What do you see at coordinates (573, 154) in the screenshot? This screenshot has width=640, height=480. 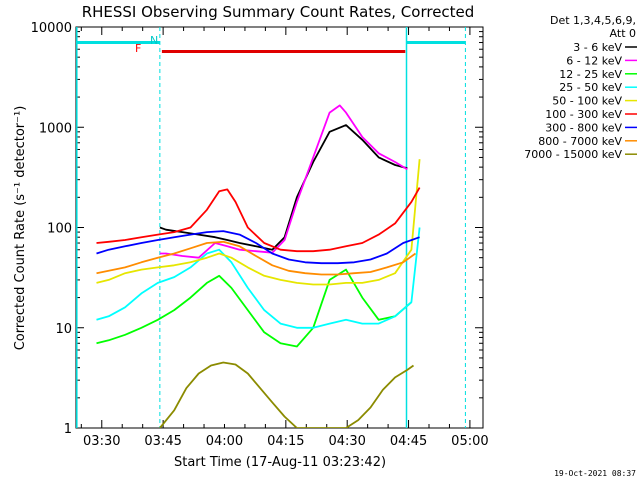 I see `legend-label: 7000 - 15000 keV` at bounding box center [573, 154].